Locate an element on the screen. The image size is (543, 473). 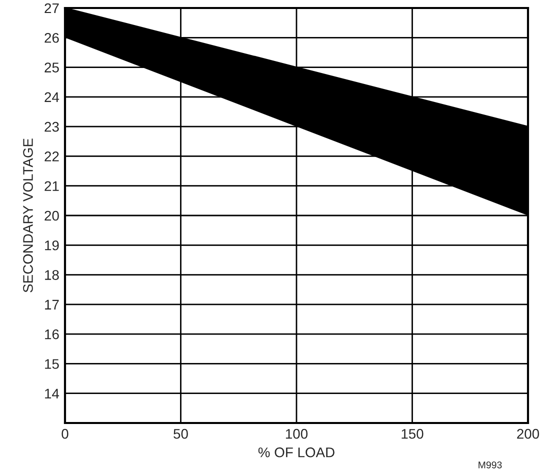
x-axis-title: % OF LOAD is located at coordinates (296, 452).